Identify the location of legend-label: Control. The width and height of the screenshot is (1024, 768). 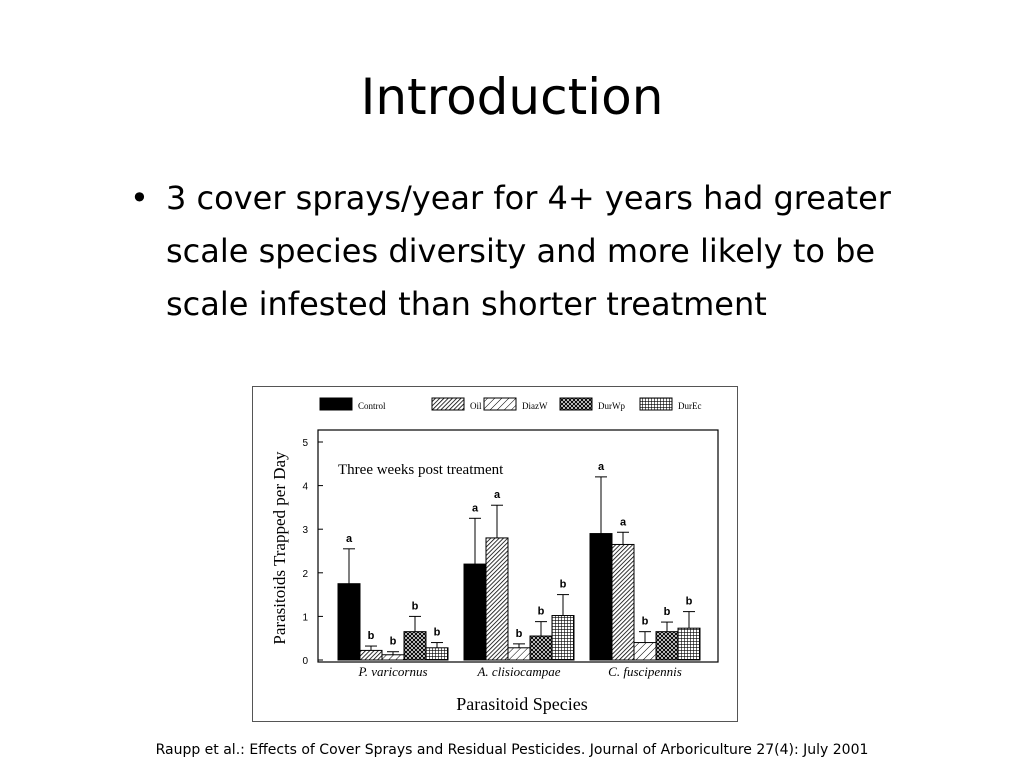
(372, 406).